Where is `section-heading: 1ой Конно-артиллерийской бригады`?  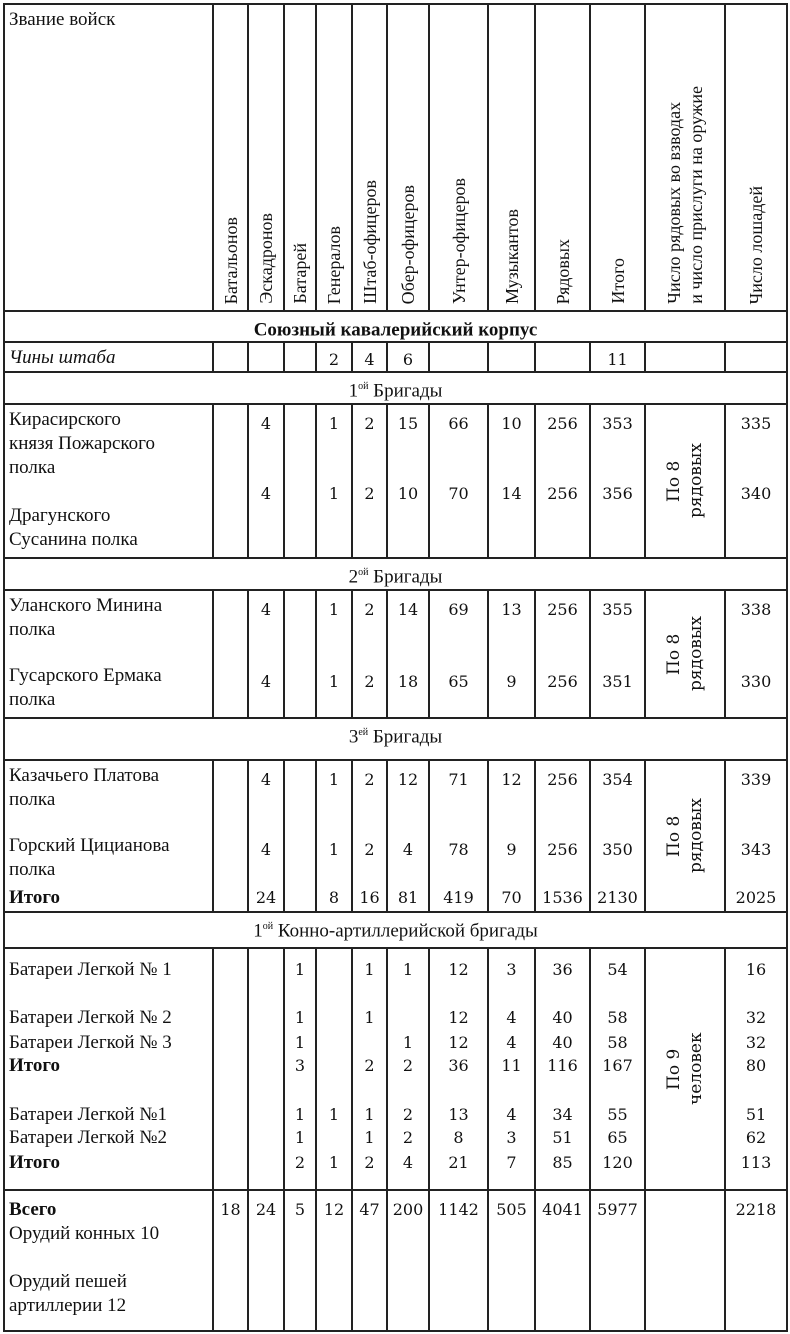
section-heading: 1ой Конно-артиллерийской бригады is located at coordinates (395, 929).